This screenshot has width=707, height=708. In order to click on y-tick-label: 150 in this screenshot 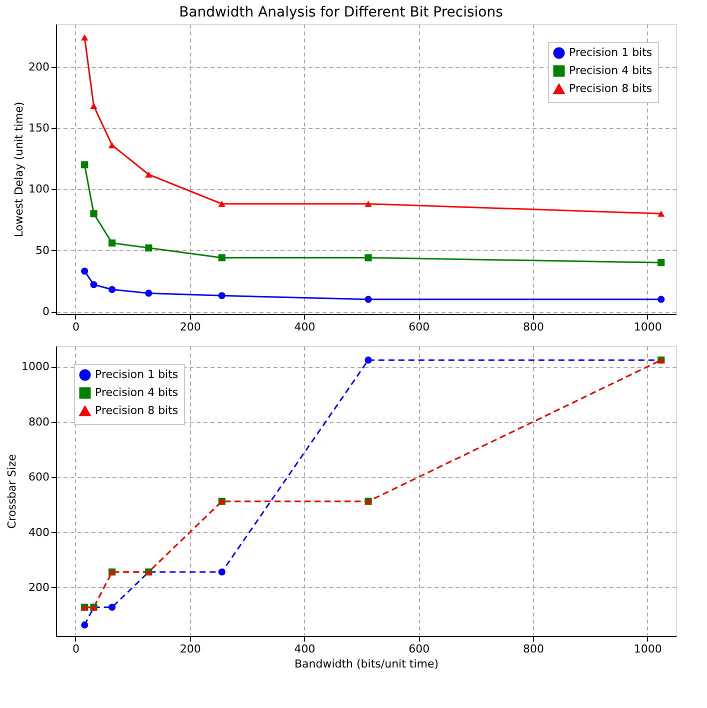, I will do `click(39, 128)`.